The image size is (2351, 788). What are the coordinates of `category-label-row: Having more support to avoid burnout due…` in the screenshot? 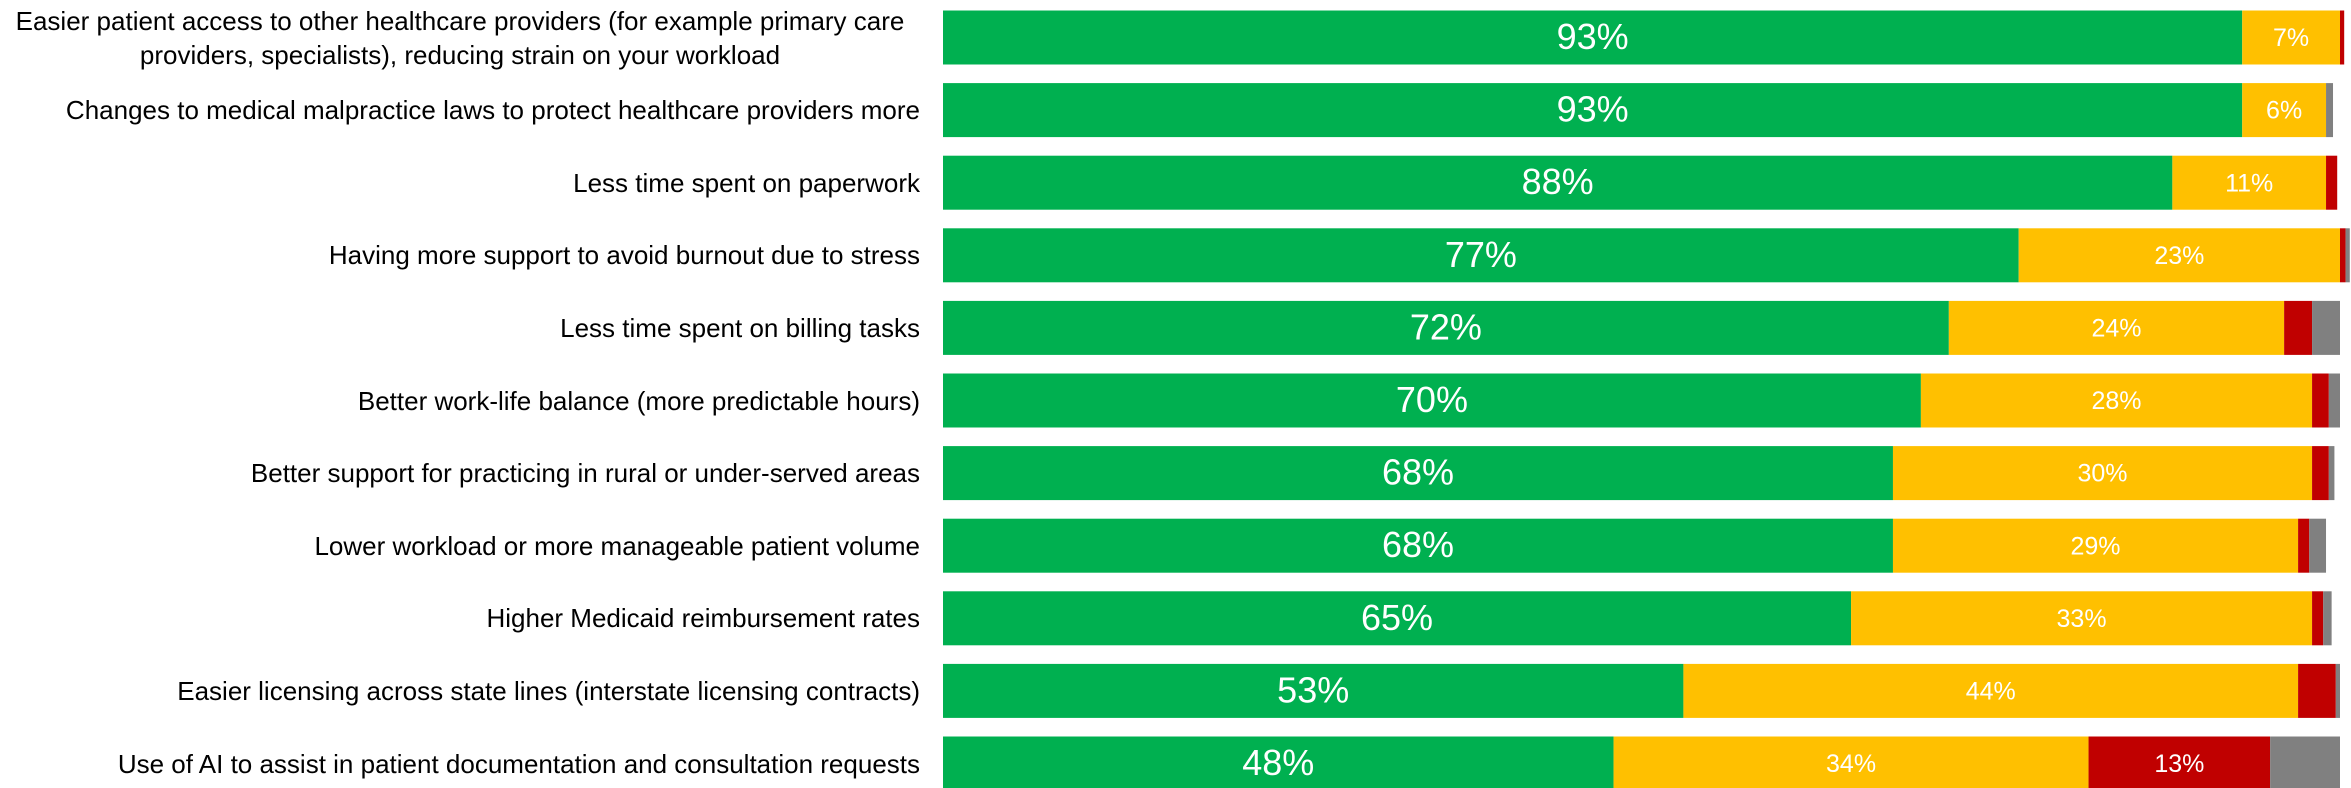 It's located at (462, 255).